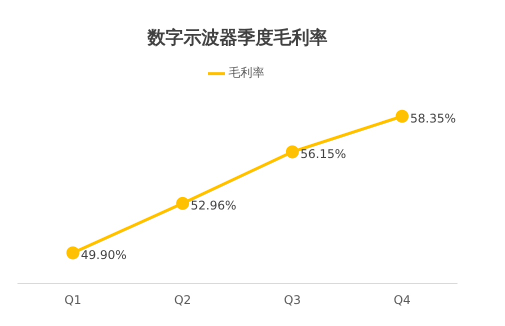  Describe the element at coordinates (103, 255) in the screenshot. I see `data-label: 49.90%` at that location.